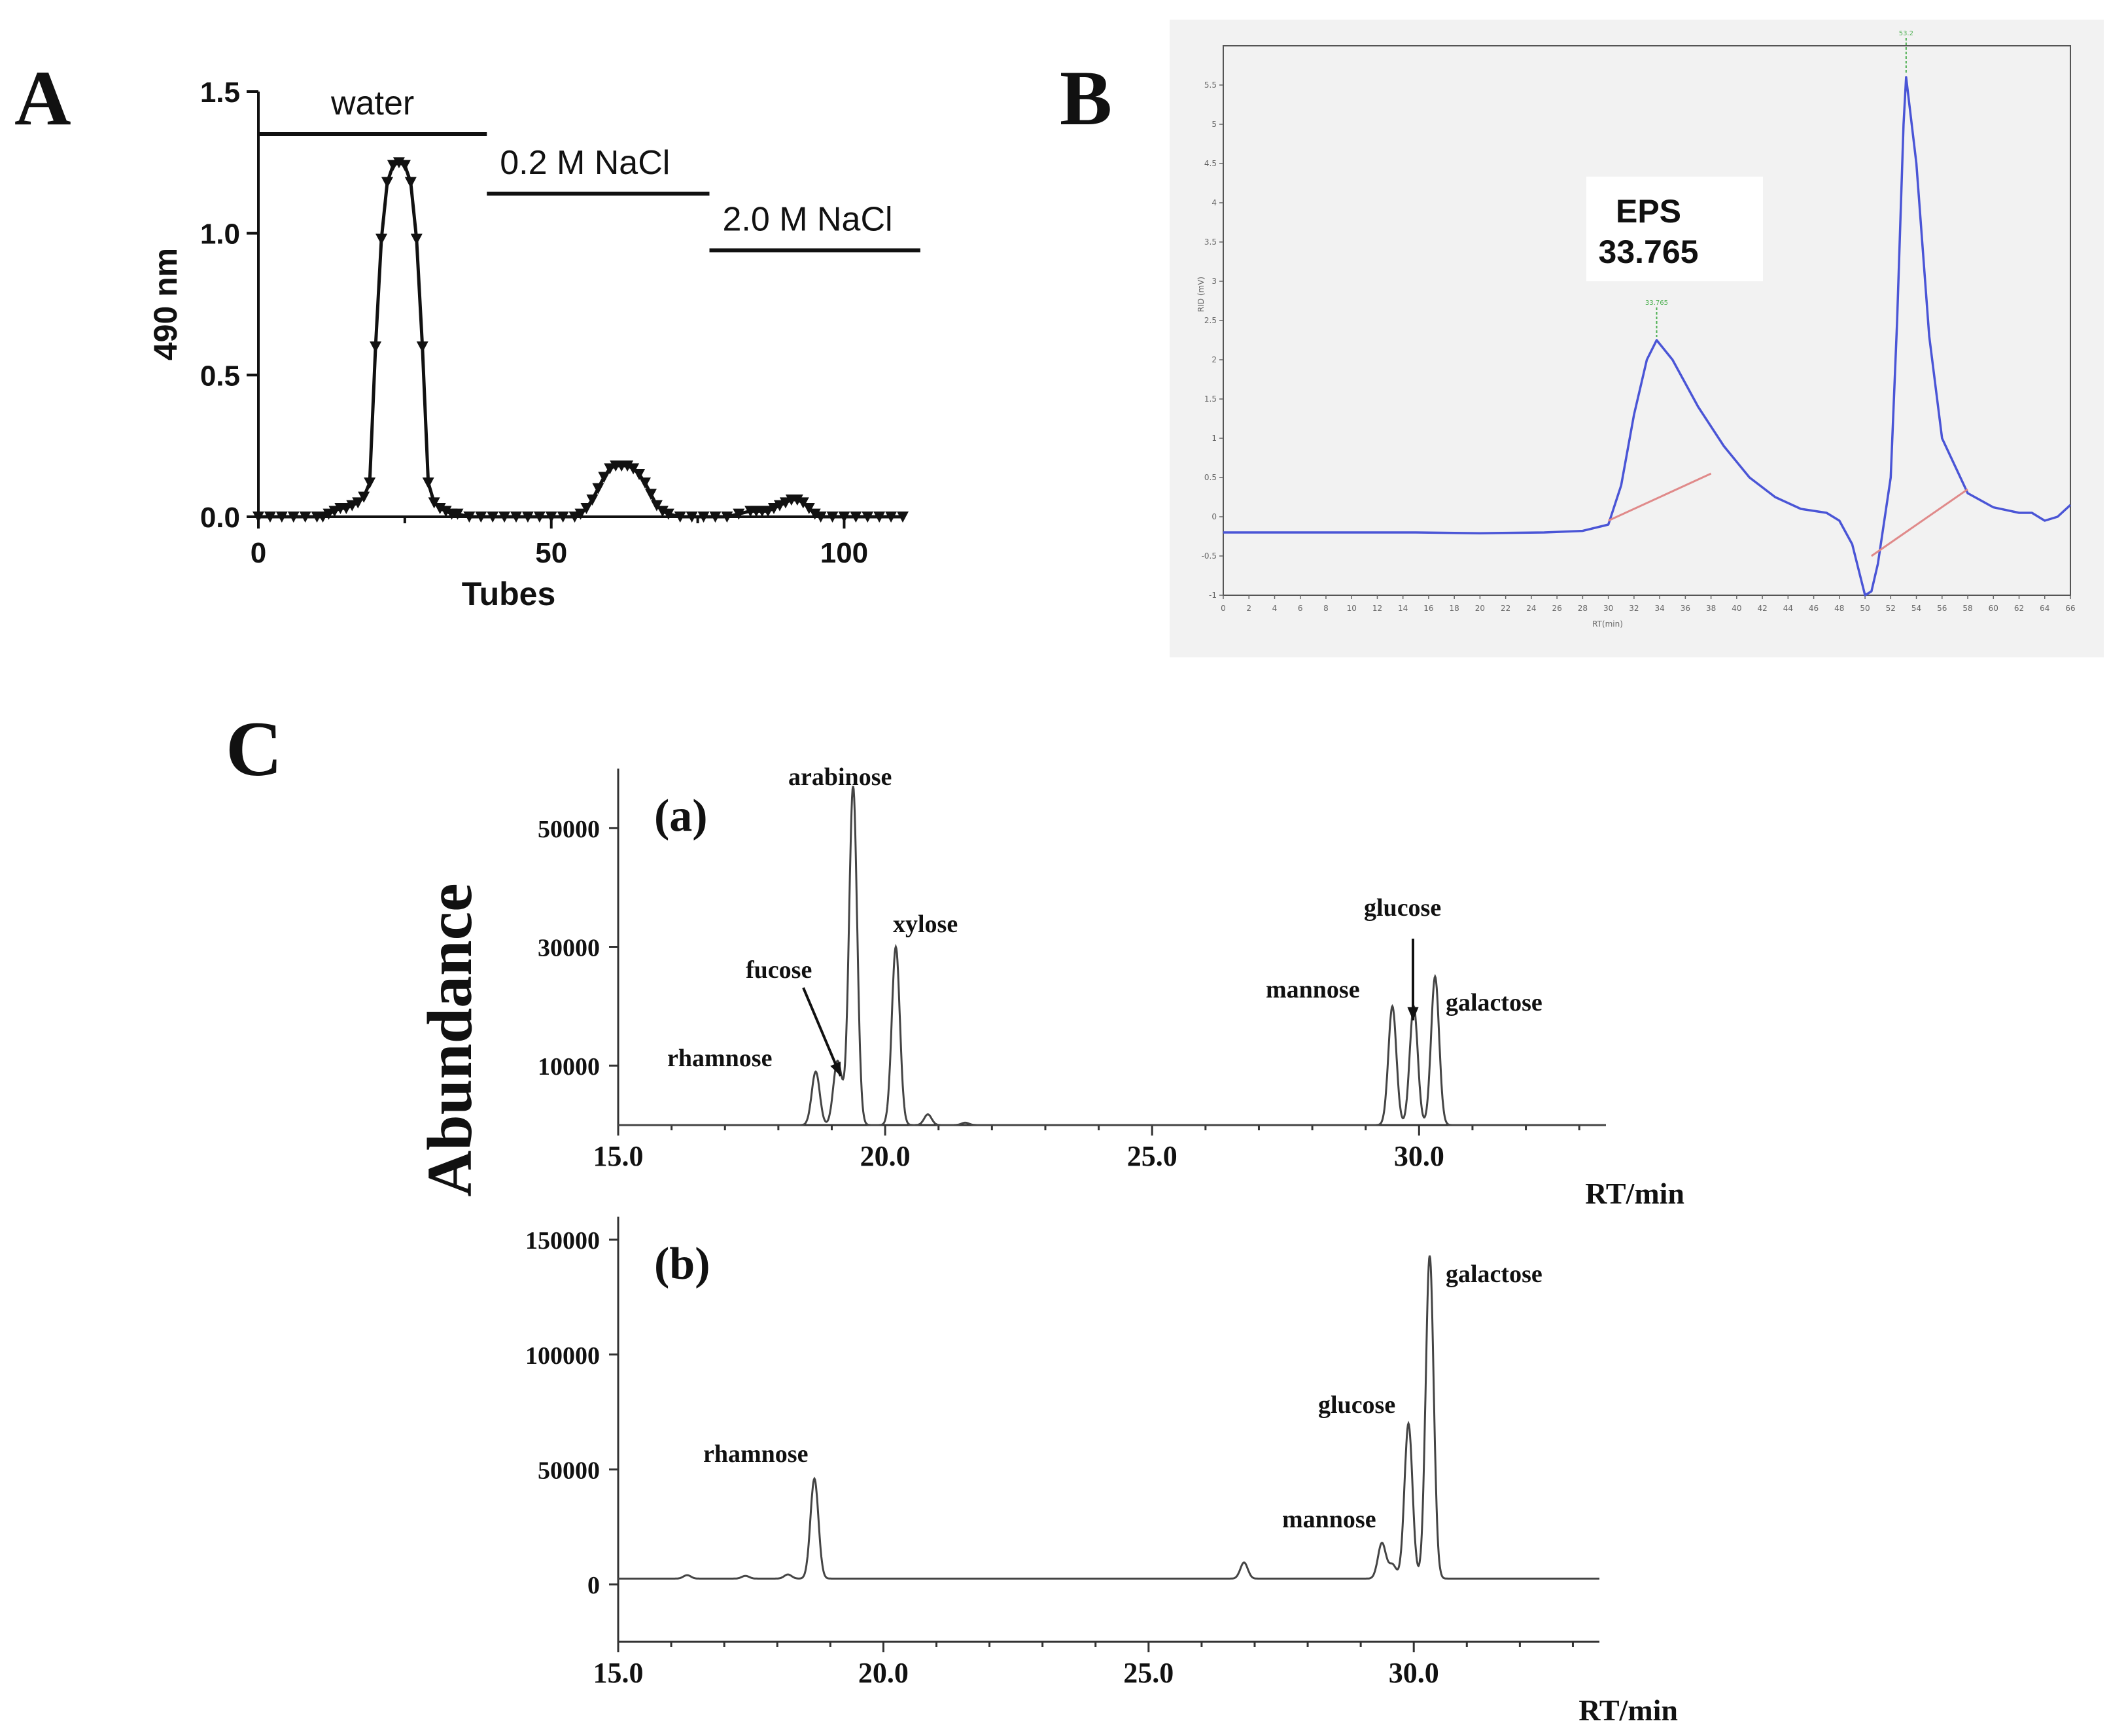 Image resolution: width=2109 pixels, height=1736 pixels. Describe the element at coordinates (1214, 516) in the screenshot. I see `b-y-tick-label: 0` at that location.